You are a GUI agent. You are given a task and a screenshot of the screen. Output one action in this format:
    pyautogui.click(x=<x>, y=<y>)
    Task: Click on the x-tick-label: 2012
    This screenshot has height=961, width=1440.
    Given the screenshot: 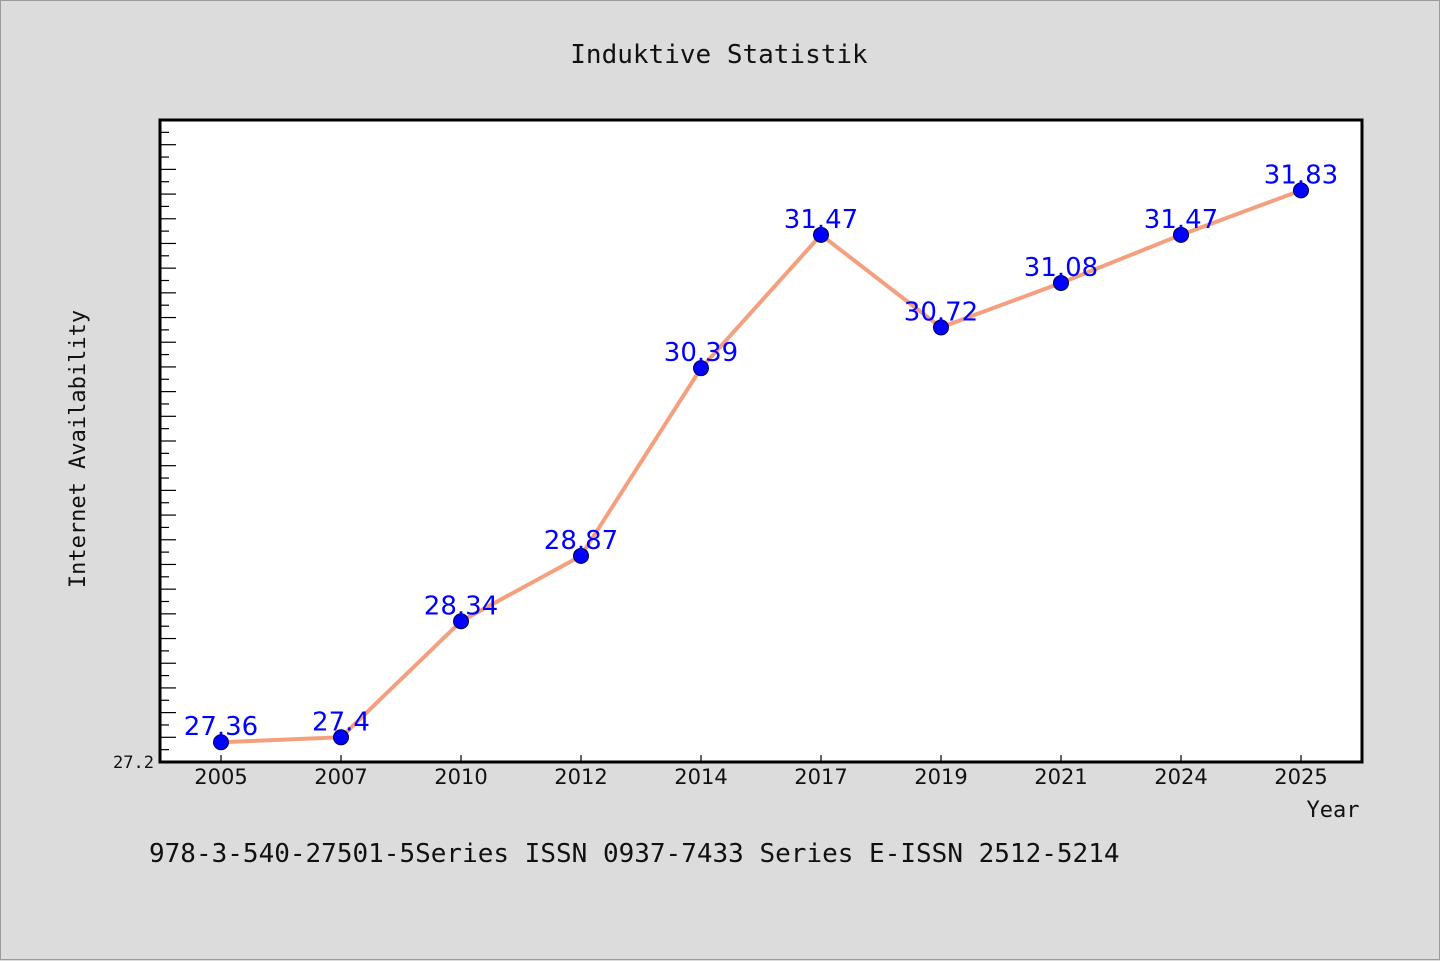 What is the action you would take?
    pyautogui.click(x=580, y=777)
    